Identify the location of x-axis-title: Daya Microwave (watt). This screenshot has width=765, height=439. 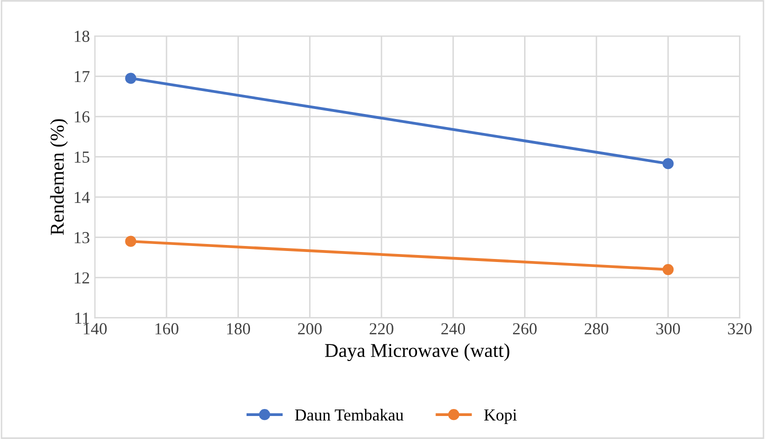
(417, 352).